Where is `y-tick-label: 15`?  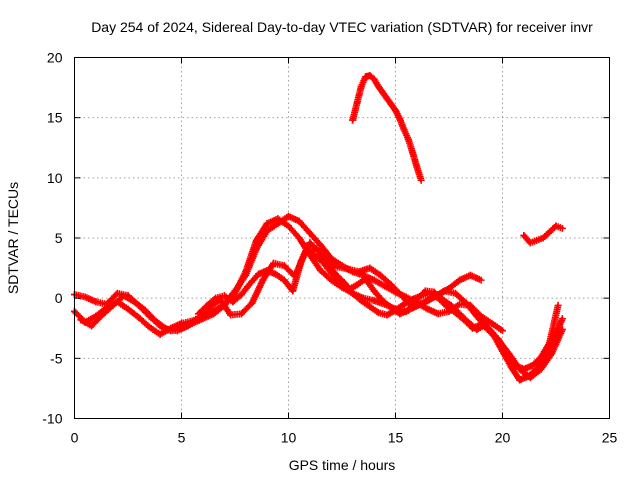 y-tick-label: 15 is located at coordinates (55, 118).